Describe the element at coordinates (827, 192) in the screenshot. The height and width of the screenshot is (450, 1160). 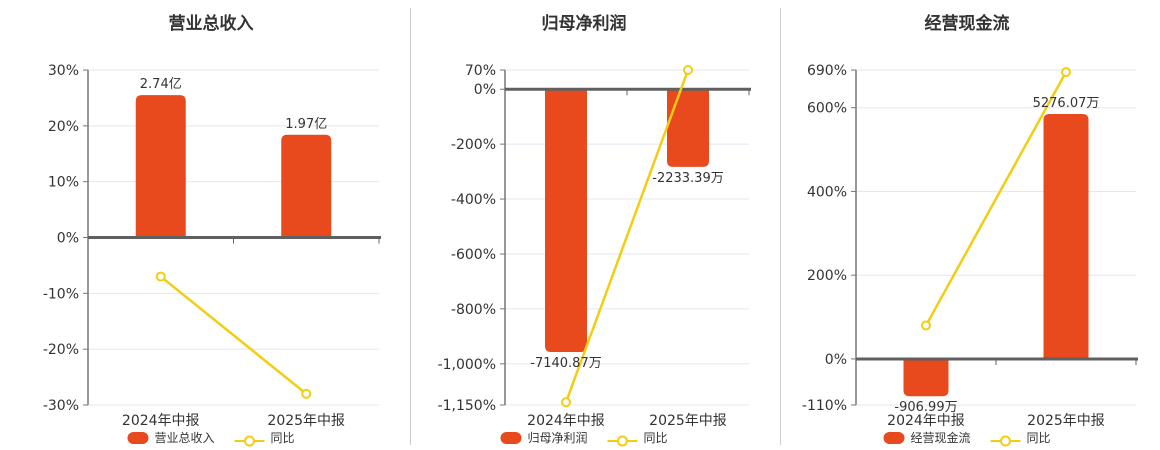
I see `y-tick-label: 400%` at that location.